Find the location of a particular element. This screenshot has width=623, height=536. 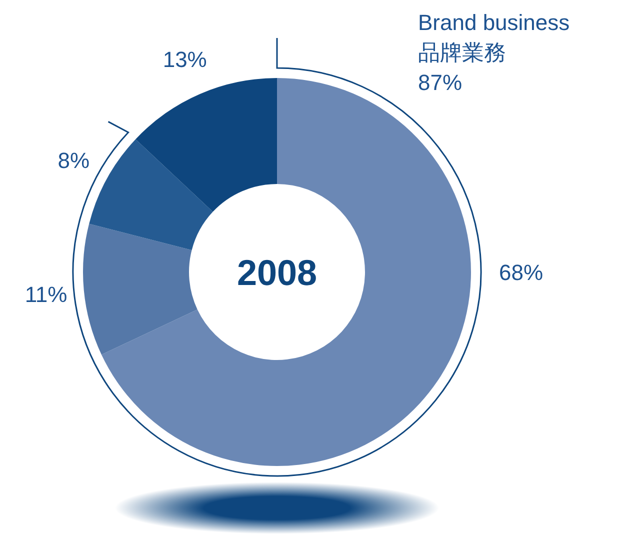

data-label: 11% is located at coordinates (46, 294).